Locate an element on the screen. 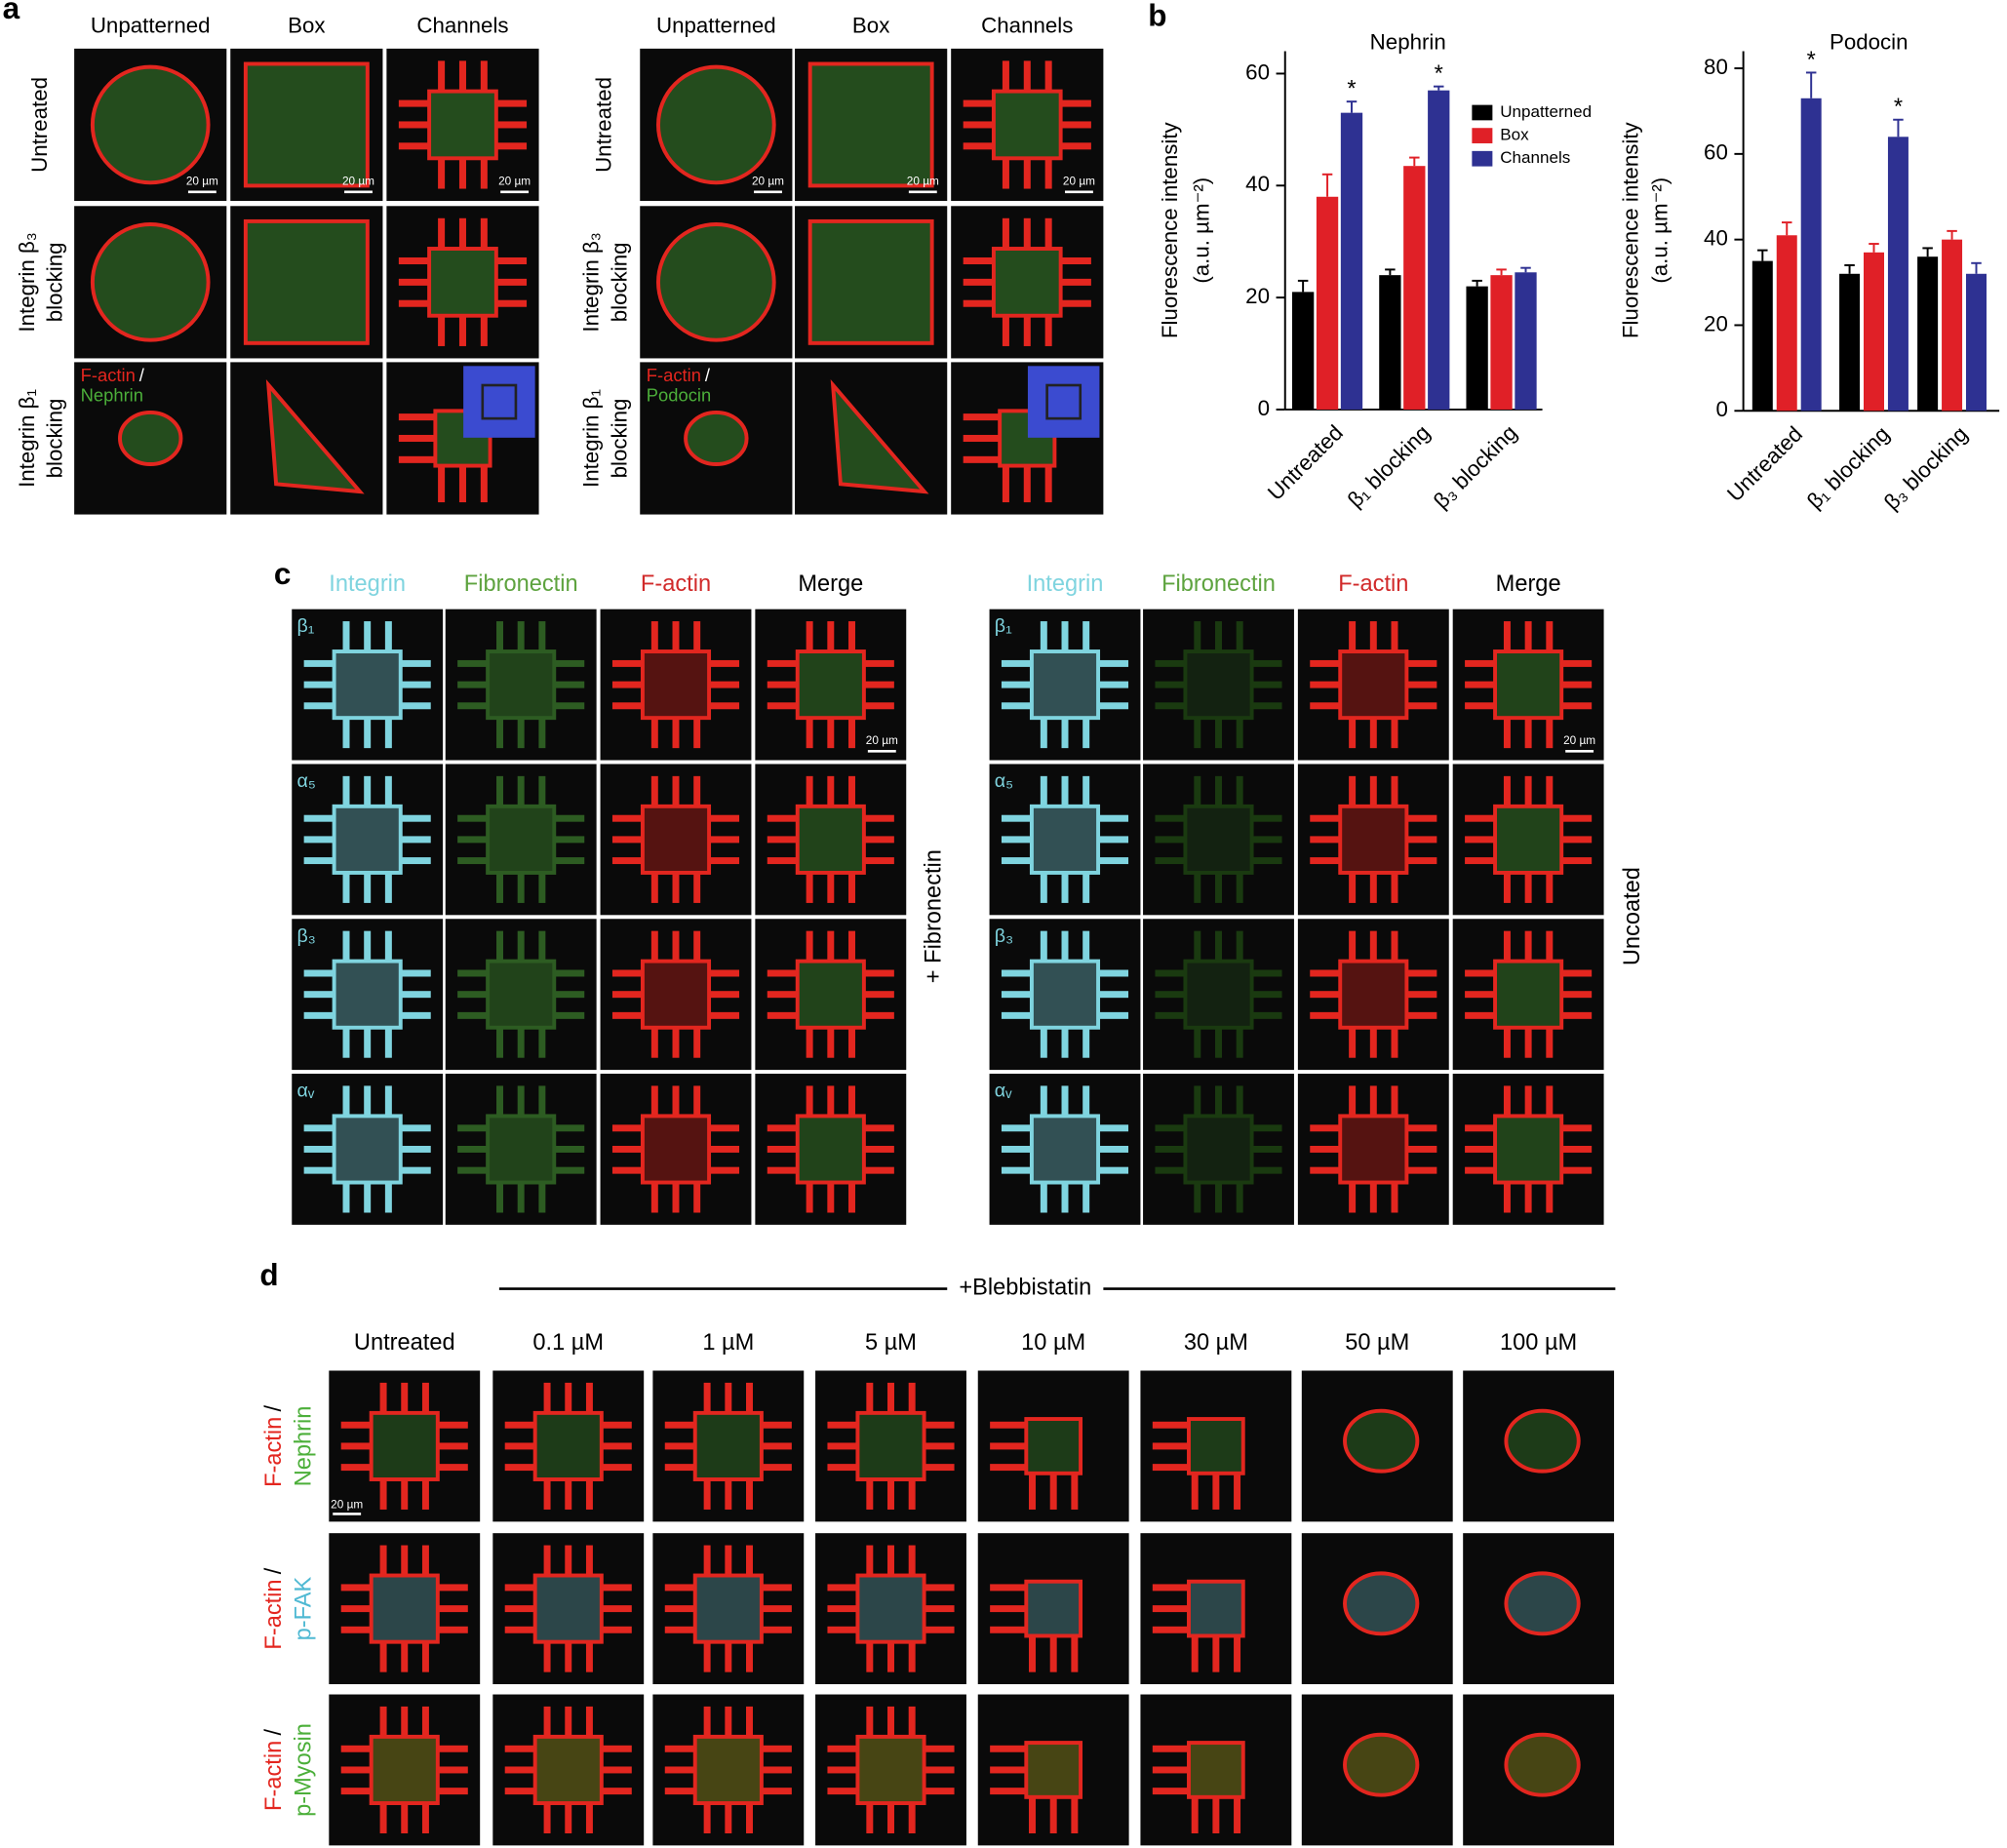 Image resolution: width=2007 pixels, height=1848 pixels. y-axis-label: Fluorescence intensity is located at coordinates (1170, 229).